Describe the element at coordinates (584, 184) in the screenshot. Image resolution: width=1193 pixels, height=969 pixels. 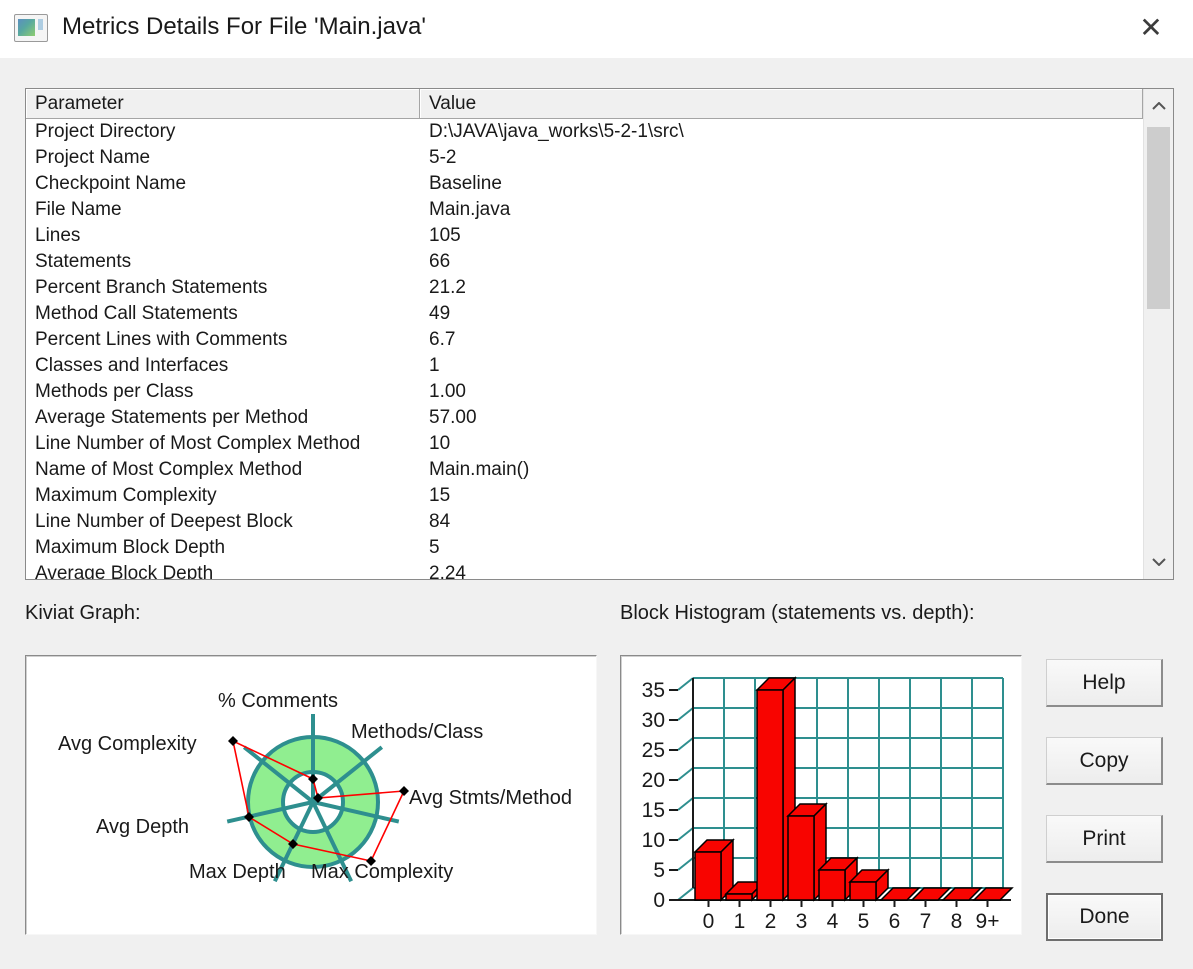
I see `table-row: Checkpoint Name Baseline` at that location.